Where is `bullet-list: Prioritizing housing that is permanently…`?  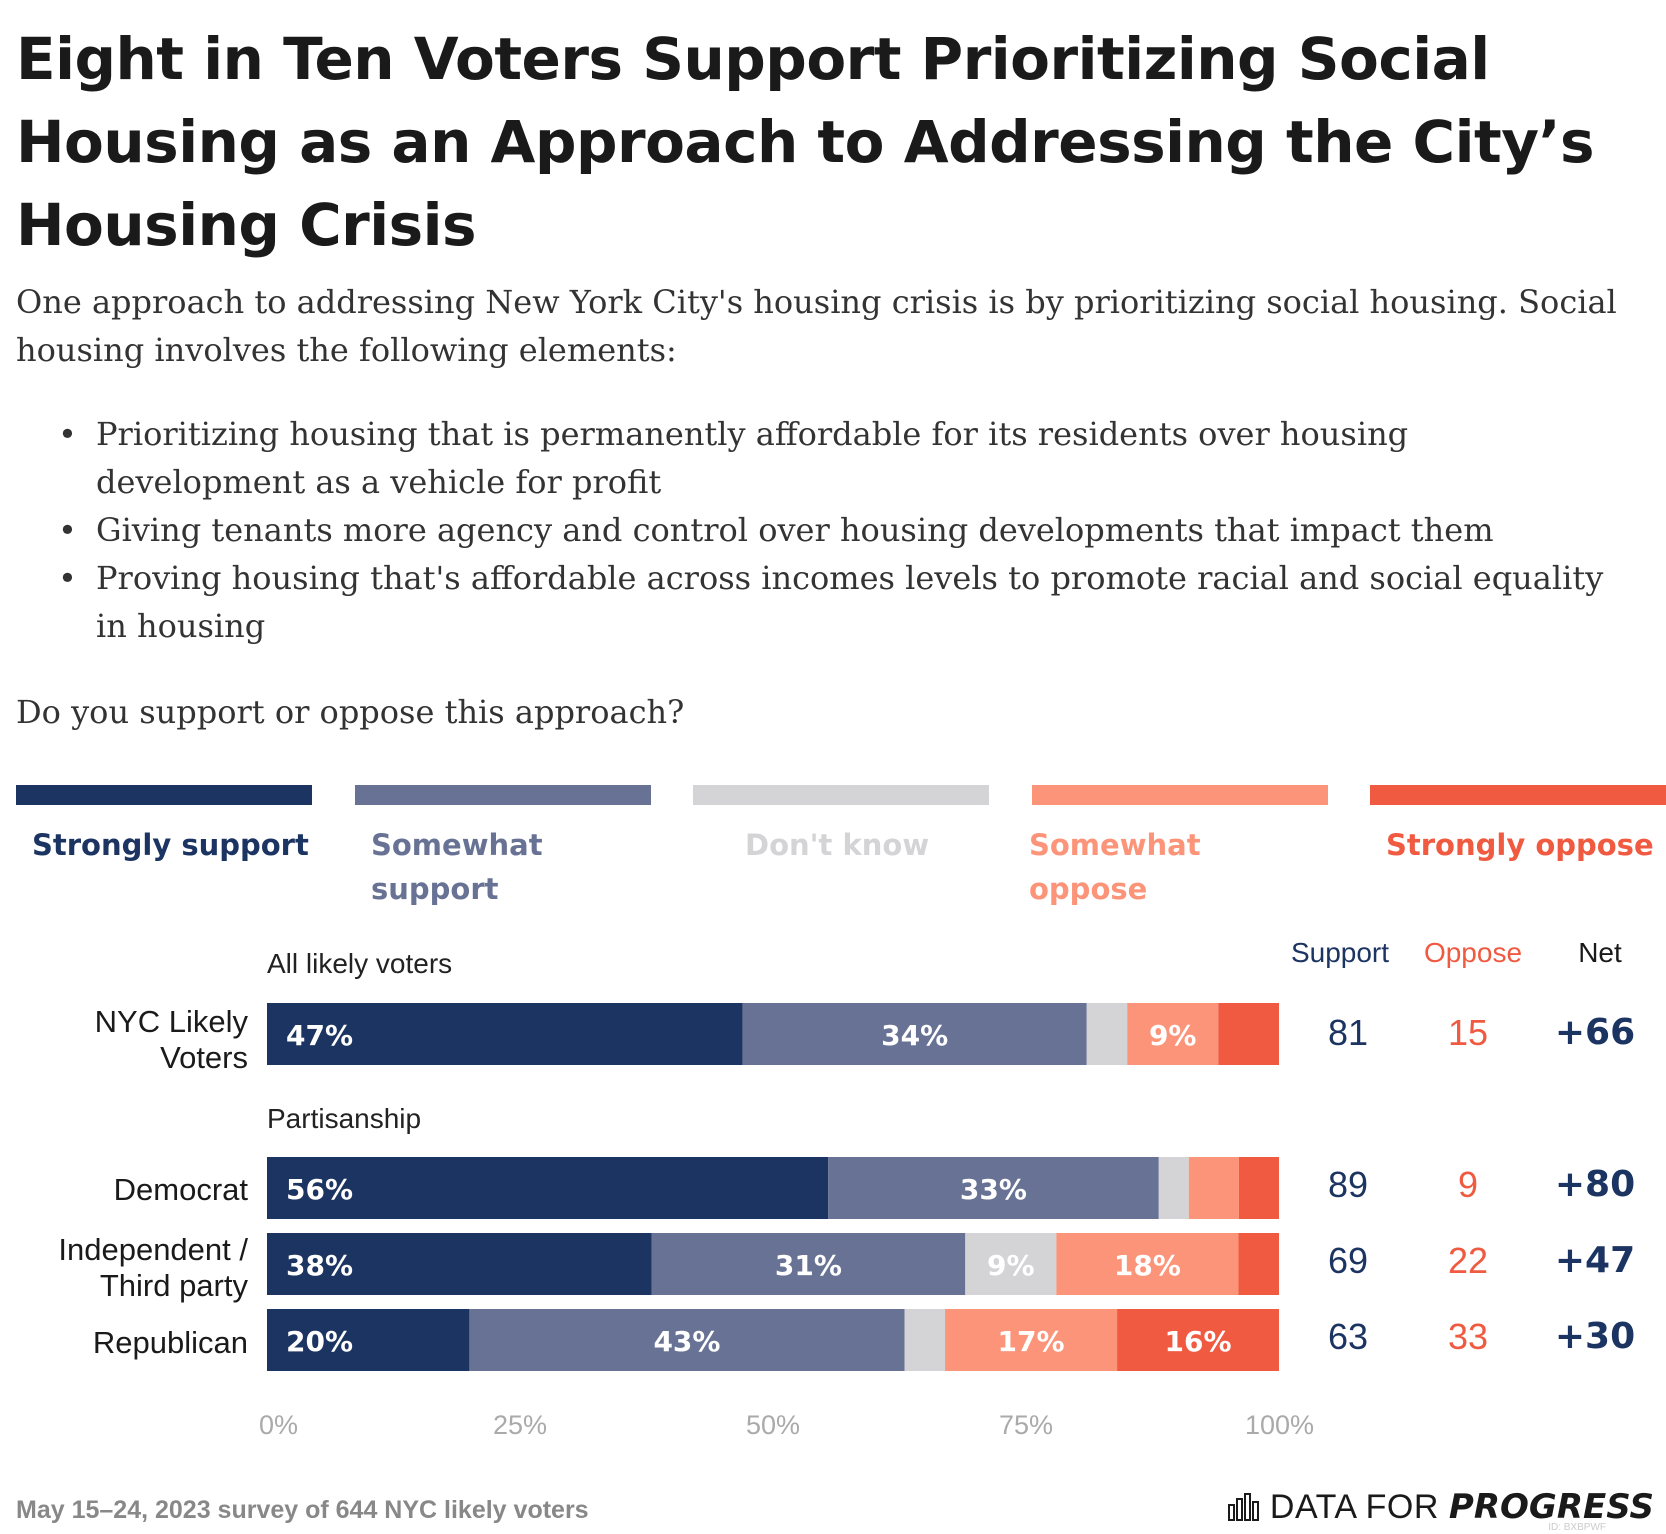
bullet-list: Prioritizing housing that is permanently… is located at coordinates (830, 530).